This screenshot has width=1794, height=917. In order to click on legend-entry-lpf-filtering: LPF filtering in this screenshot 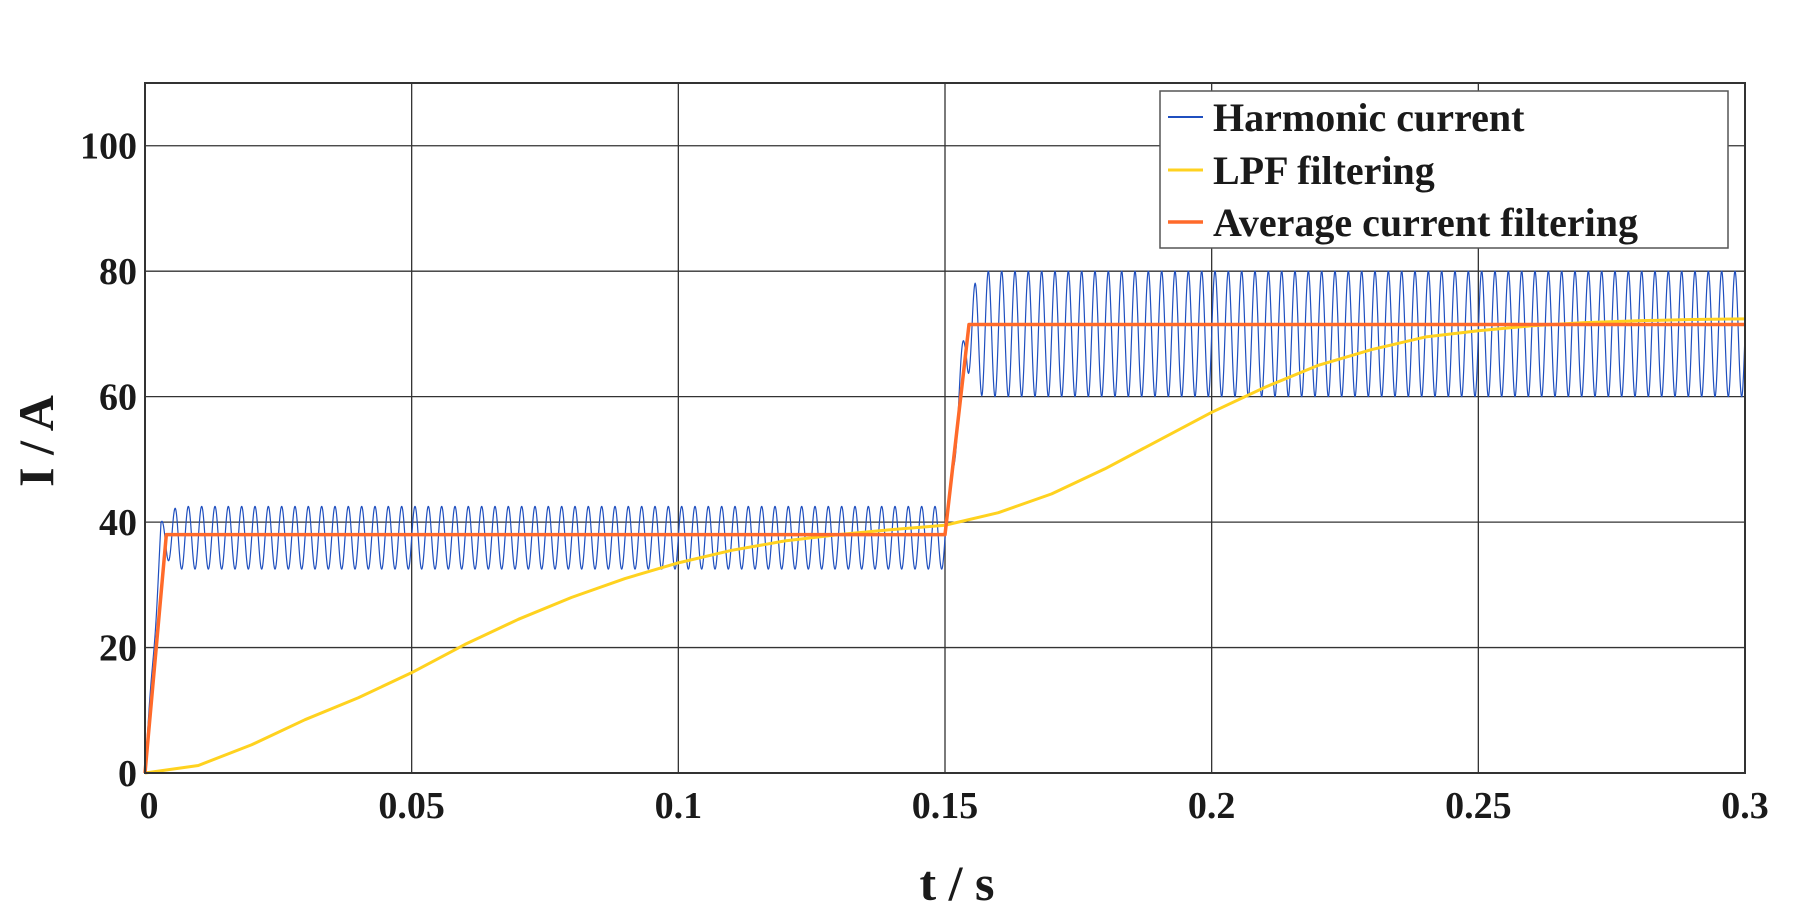, I will do `click(1324, 170)`.